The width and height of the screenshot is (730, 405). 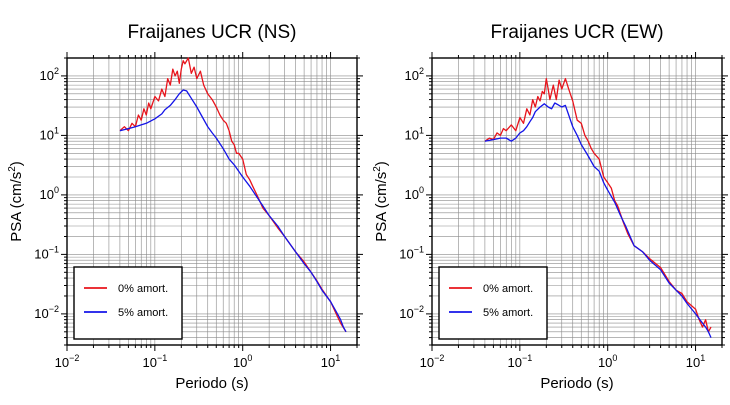 I want to click on chart-title: Fraijanes UCR (EW), so click(x=576, y=32).